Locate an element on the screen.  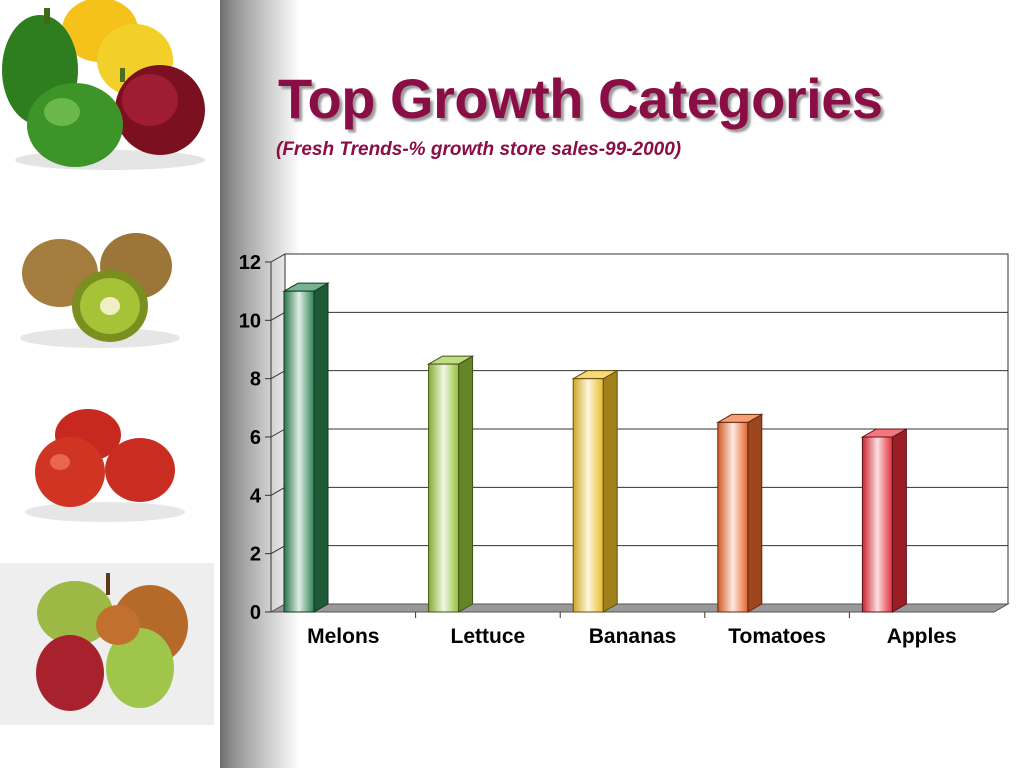
x-tick-label: Tomatoes is located at coordinates (777, 636).